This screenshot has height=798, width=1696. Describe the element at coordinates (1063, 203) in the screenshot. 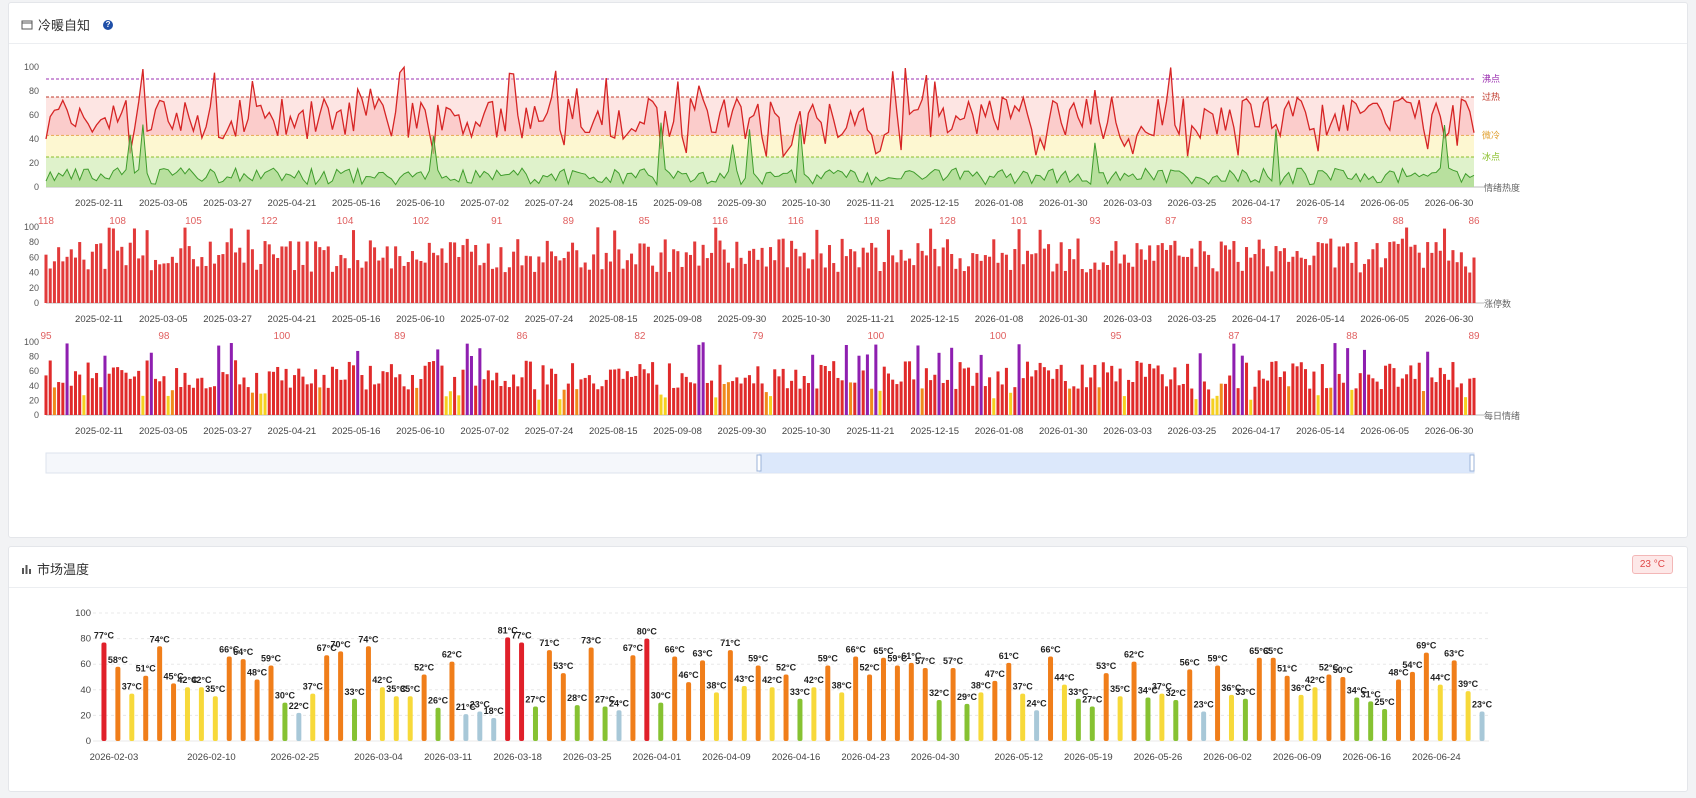

I see `emotion-index-xtick: 2026-01-30` at that location.